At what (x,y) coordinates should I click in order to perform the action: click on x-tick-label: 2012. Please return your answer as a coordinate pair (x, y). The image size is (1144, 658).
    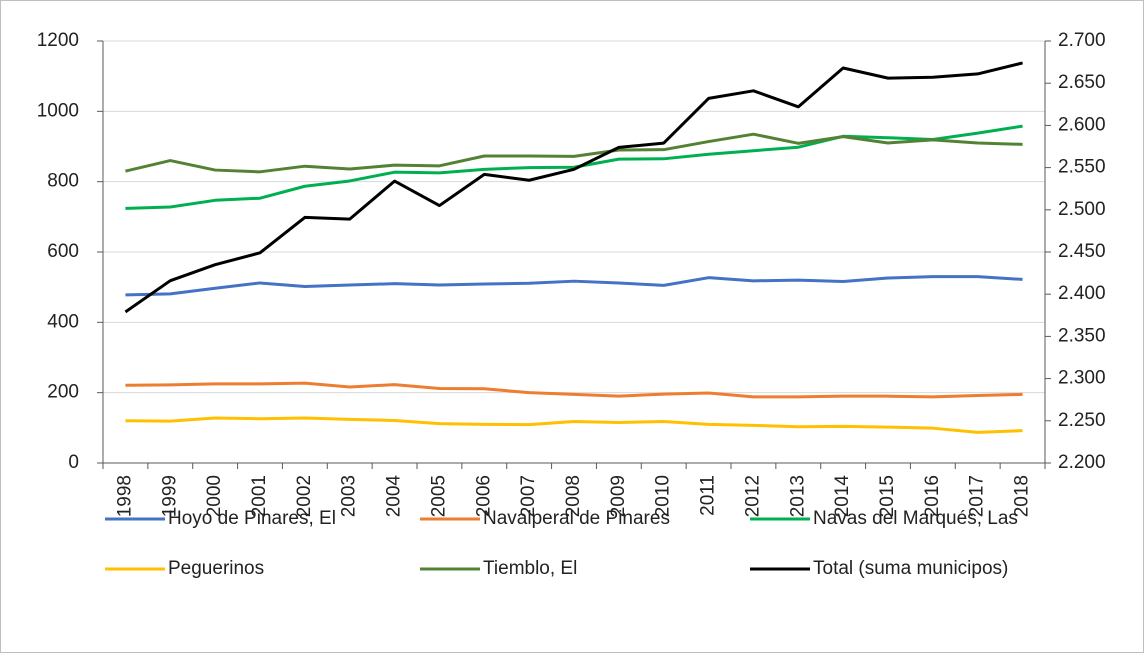
    Looking at the image, I should click on (752, 496).